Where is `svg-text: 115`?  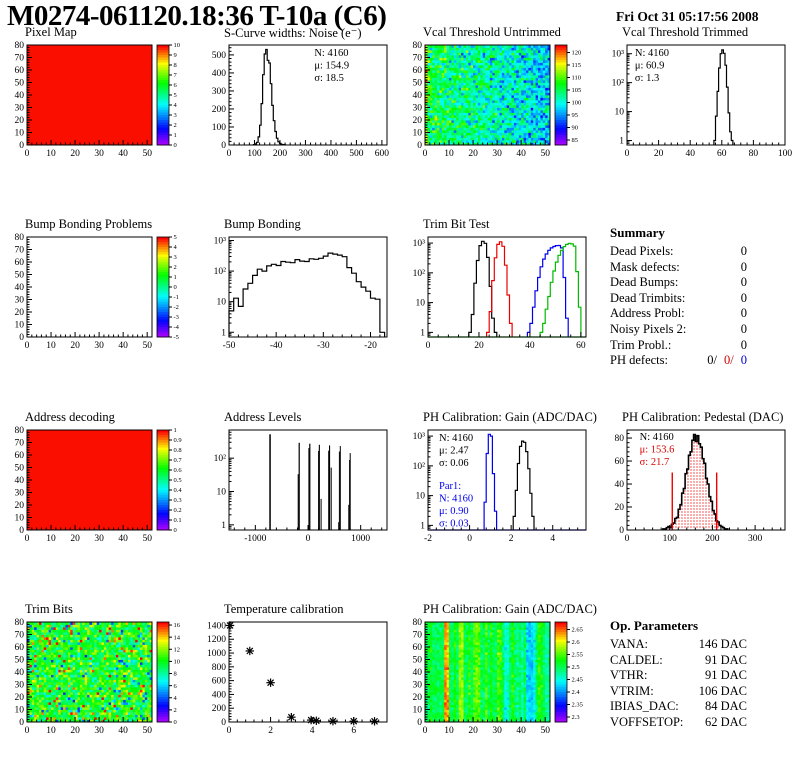 svg-text: 115 is located at coordinates (577, 65).